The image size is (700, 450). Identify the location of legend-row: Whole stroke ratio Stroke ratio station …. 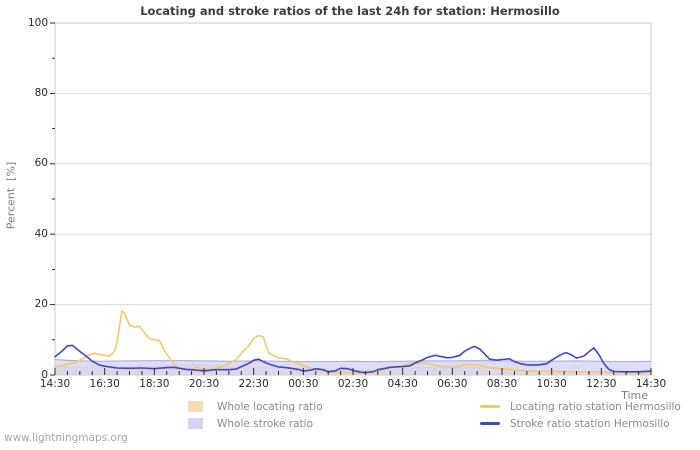
(434, 423).